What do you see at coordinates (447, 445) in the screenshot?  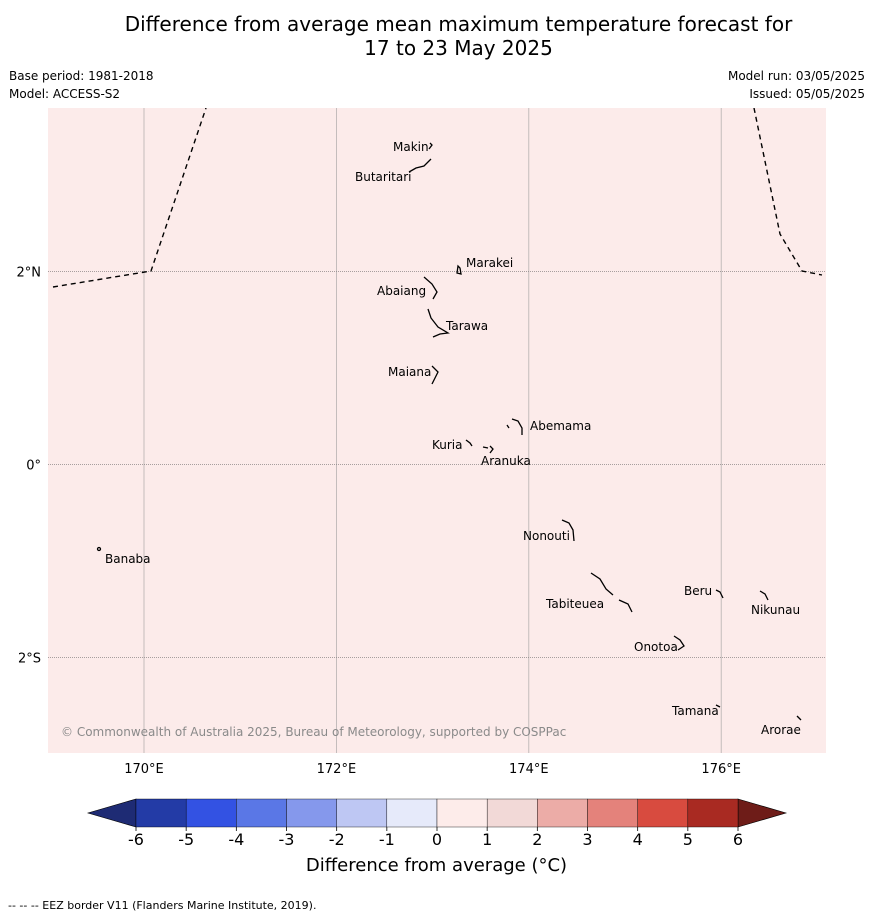 I see `island-label-kuria: Kuria` at bounding box center [447, 445].